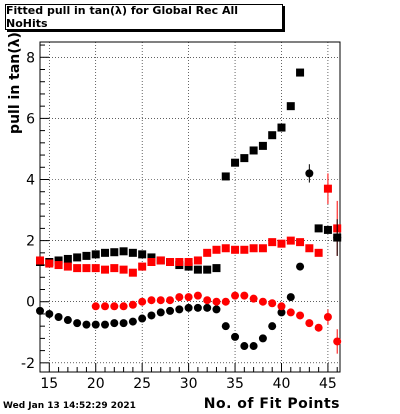  Describe the element at coordinates (282, 384) in the screenshot. I see `x-tick-label: 40` at that location.